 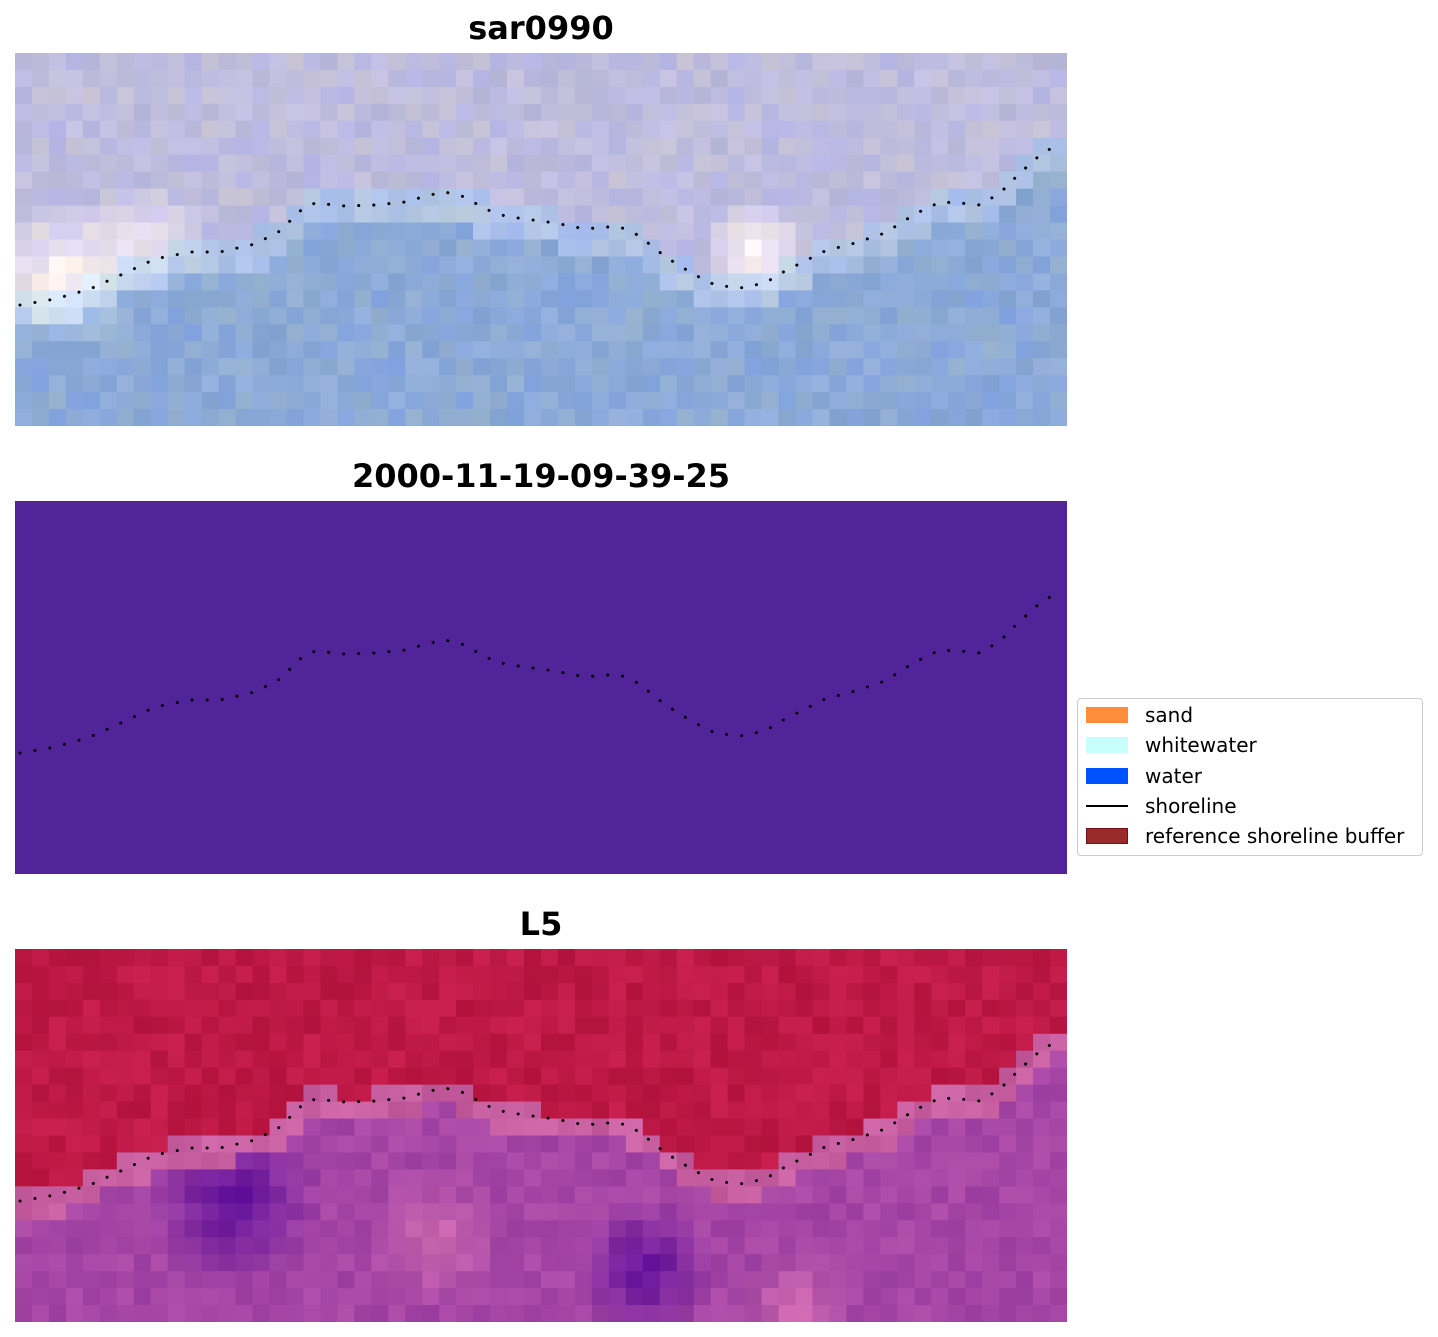 I want to click on reference-buffer-swatch, so click(x=1107, y=836).